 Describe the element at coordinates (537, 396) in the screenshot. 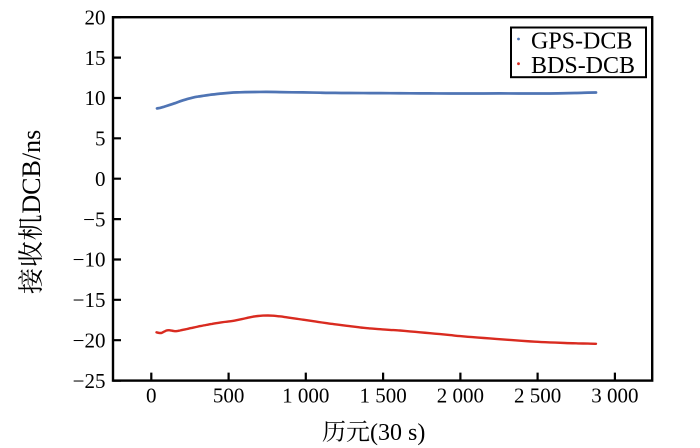

I see `svg-text: 2 500` at that location.